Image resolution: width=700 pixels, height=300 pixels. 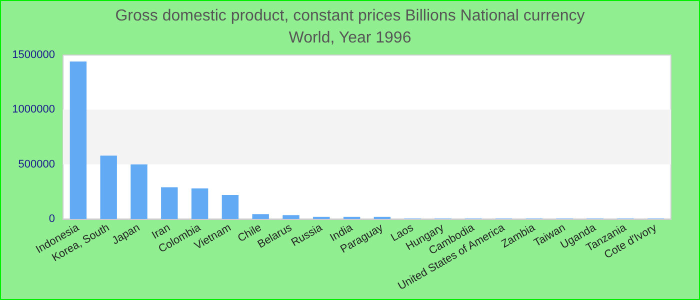 I want to click on y-tick-label: 500000, so click(x=36, y=164).